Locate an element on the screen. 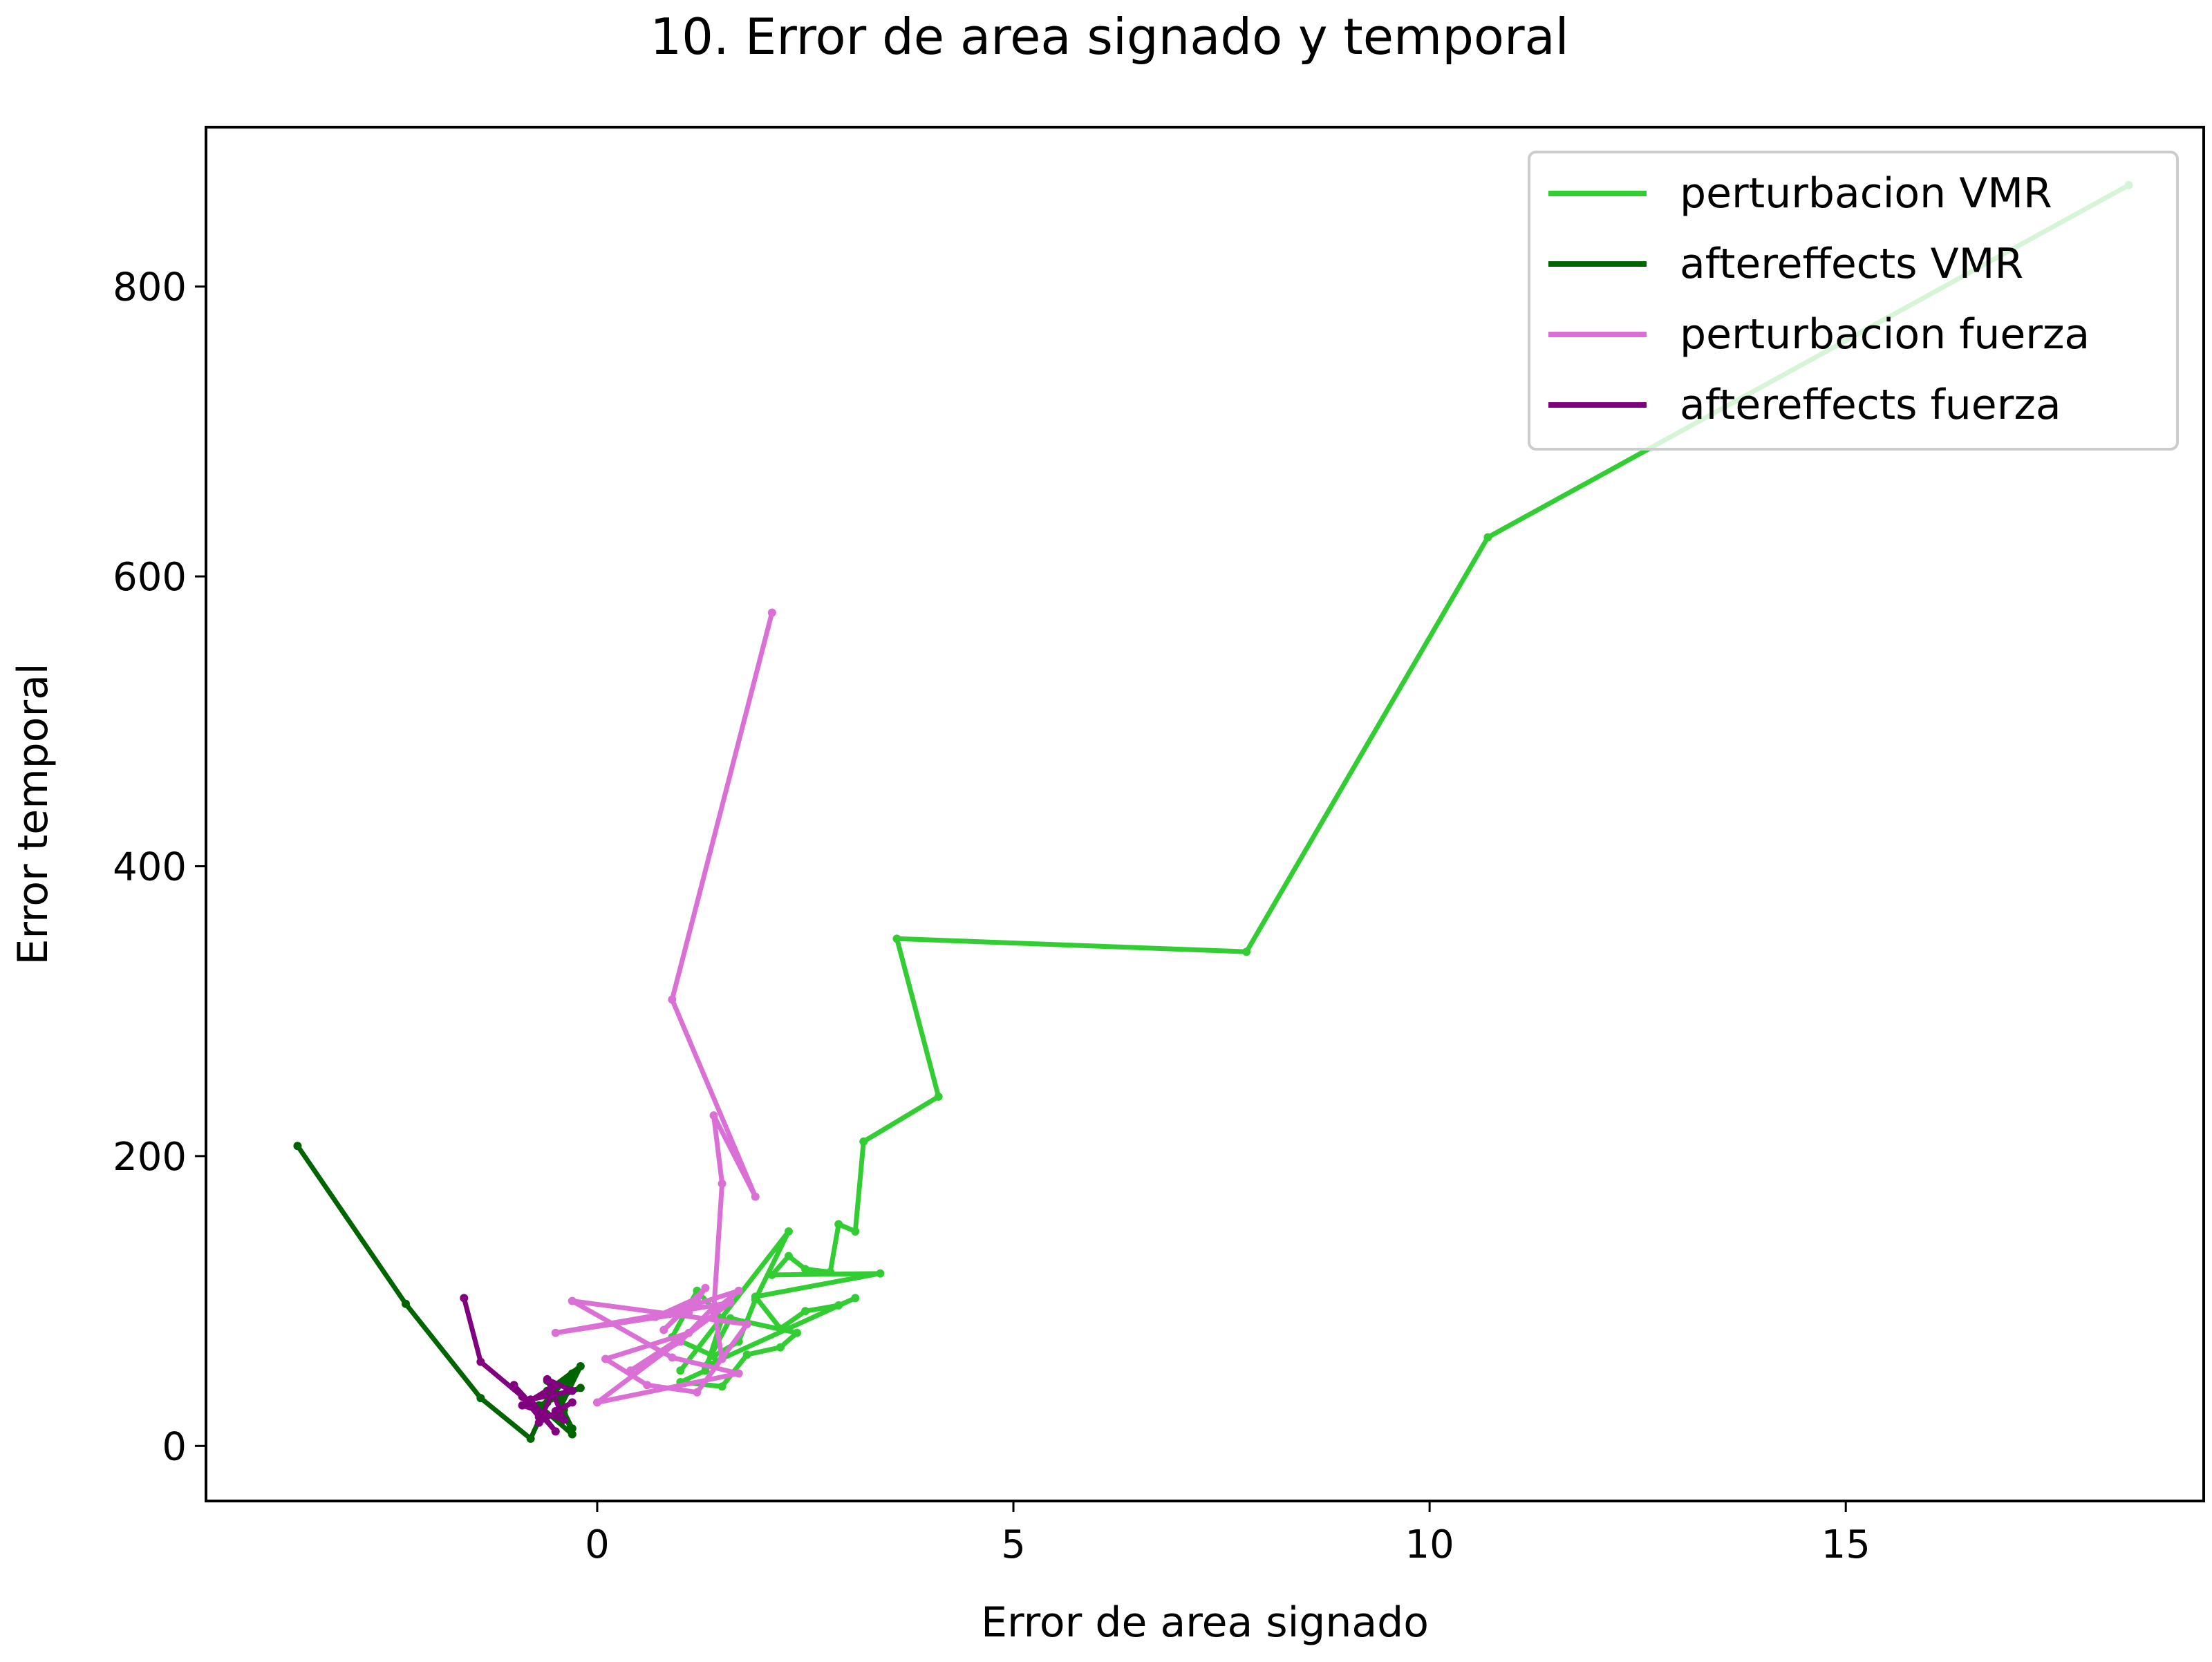 Image resolution: width=2212 pixels, height=1662 pixels. legend-label-perturbacion-vmr: perturbacion VMR is located at coordinates (1866, 193).